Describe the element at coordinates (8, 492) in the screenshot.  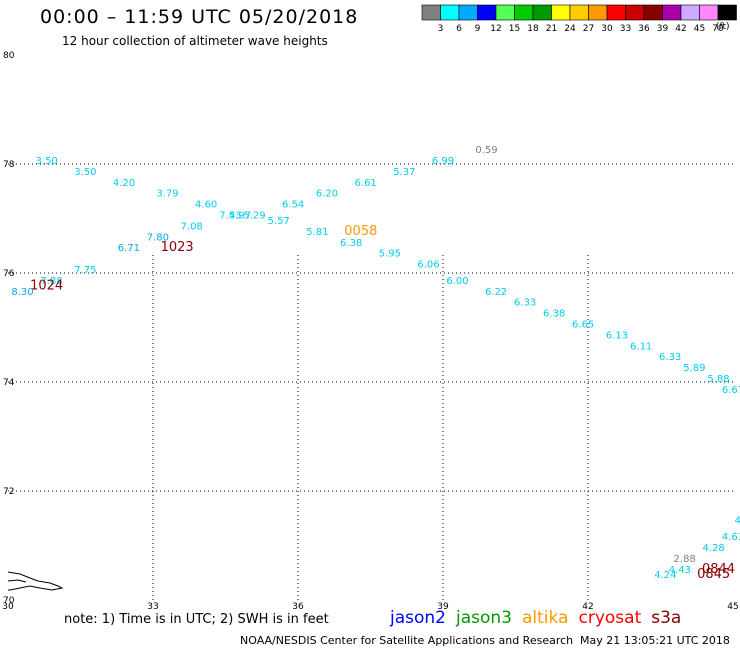
I see `y-tick-label: 72` at that location.